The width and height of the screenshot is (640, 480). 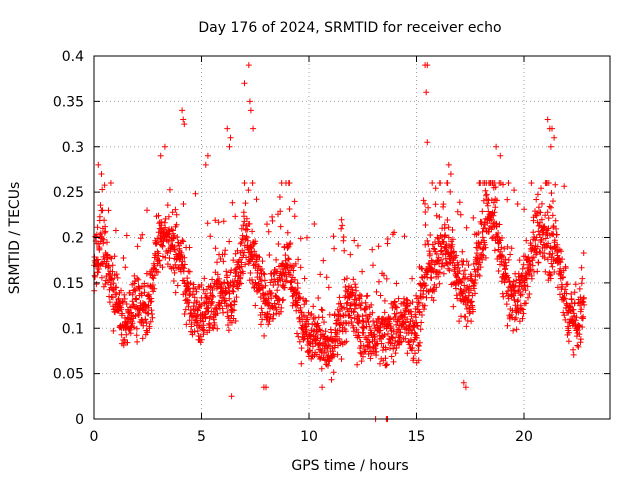 What do you see at coordinates (73, 329) in the screenshot?
I see `y-tick-label: 0.1` at bounding box center [73, 329].